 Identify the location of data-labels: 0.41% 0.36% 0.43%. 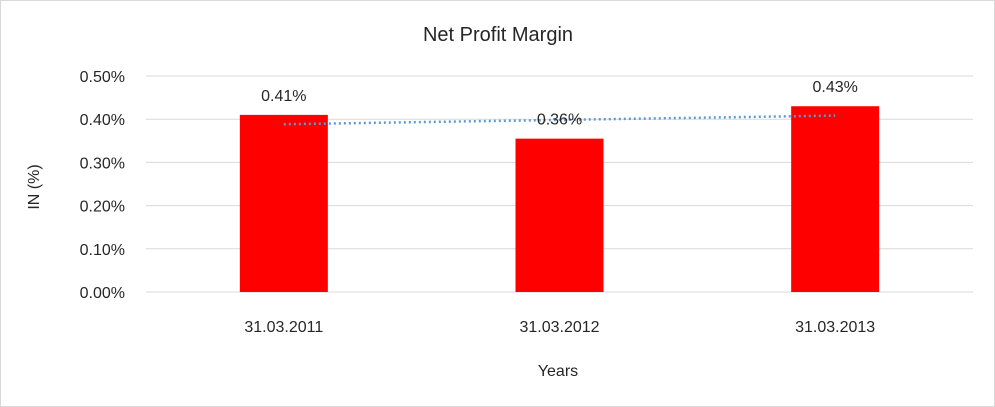
(559, 103).